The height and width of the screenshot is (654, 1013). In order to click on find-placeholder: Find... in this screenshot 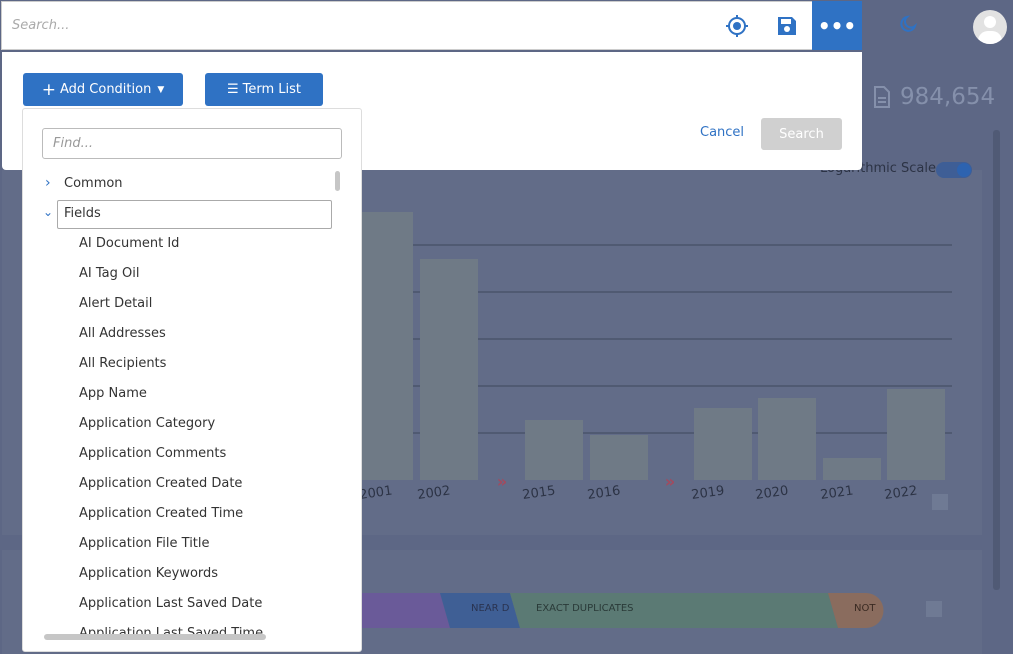, I will do `click(73, 143)`.